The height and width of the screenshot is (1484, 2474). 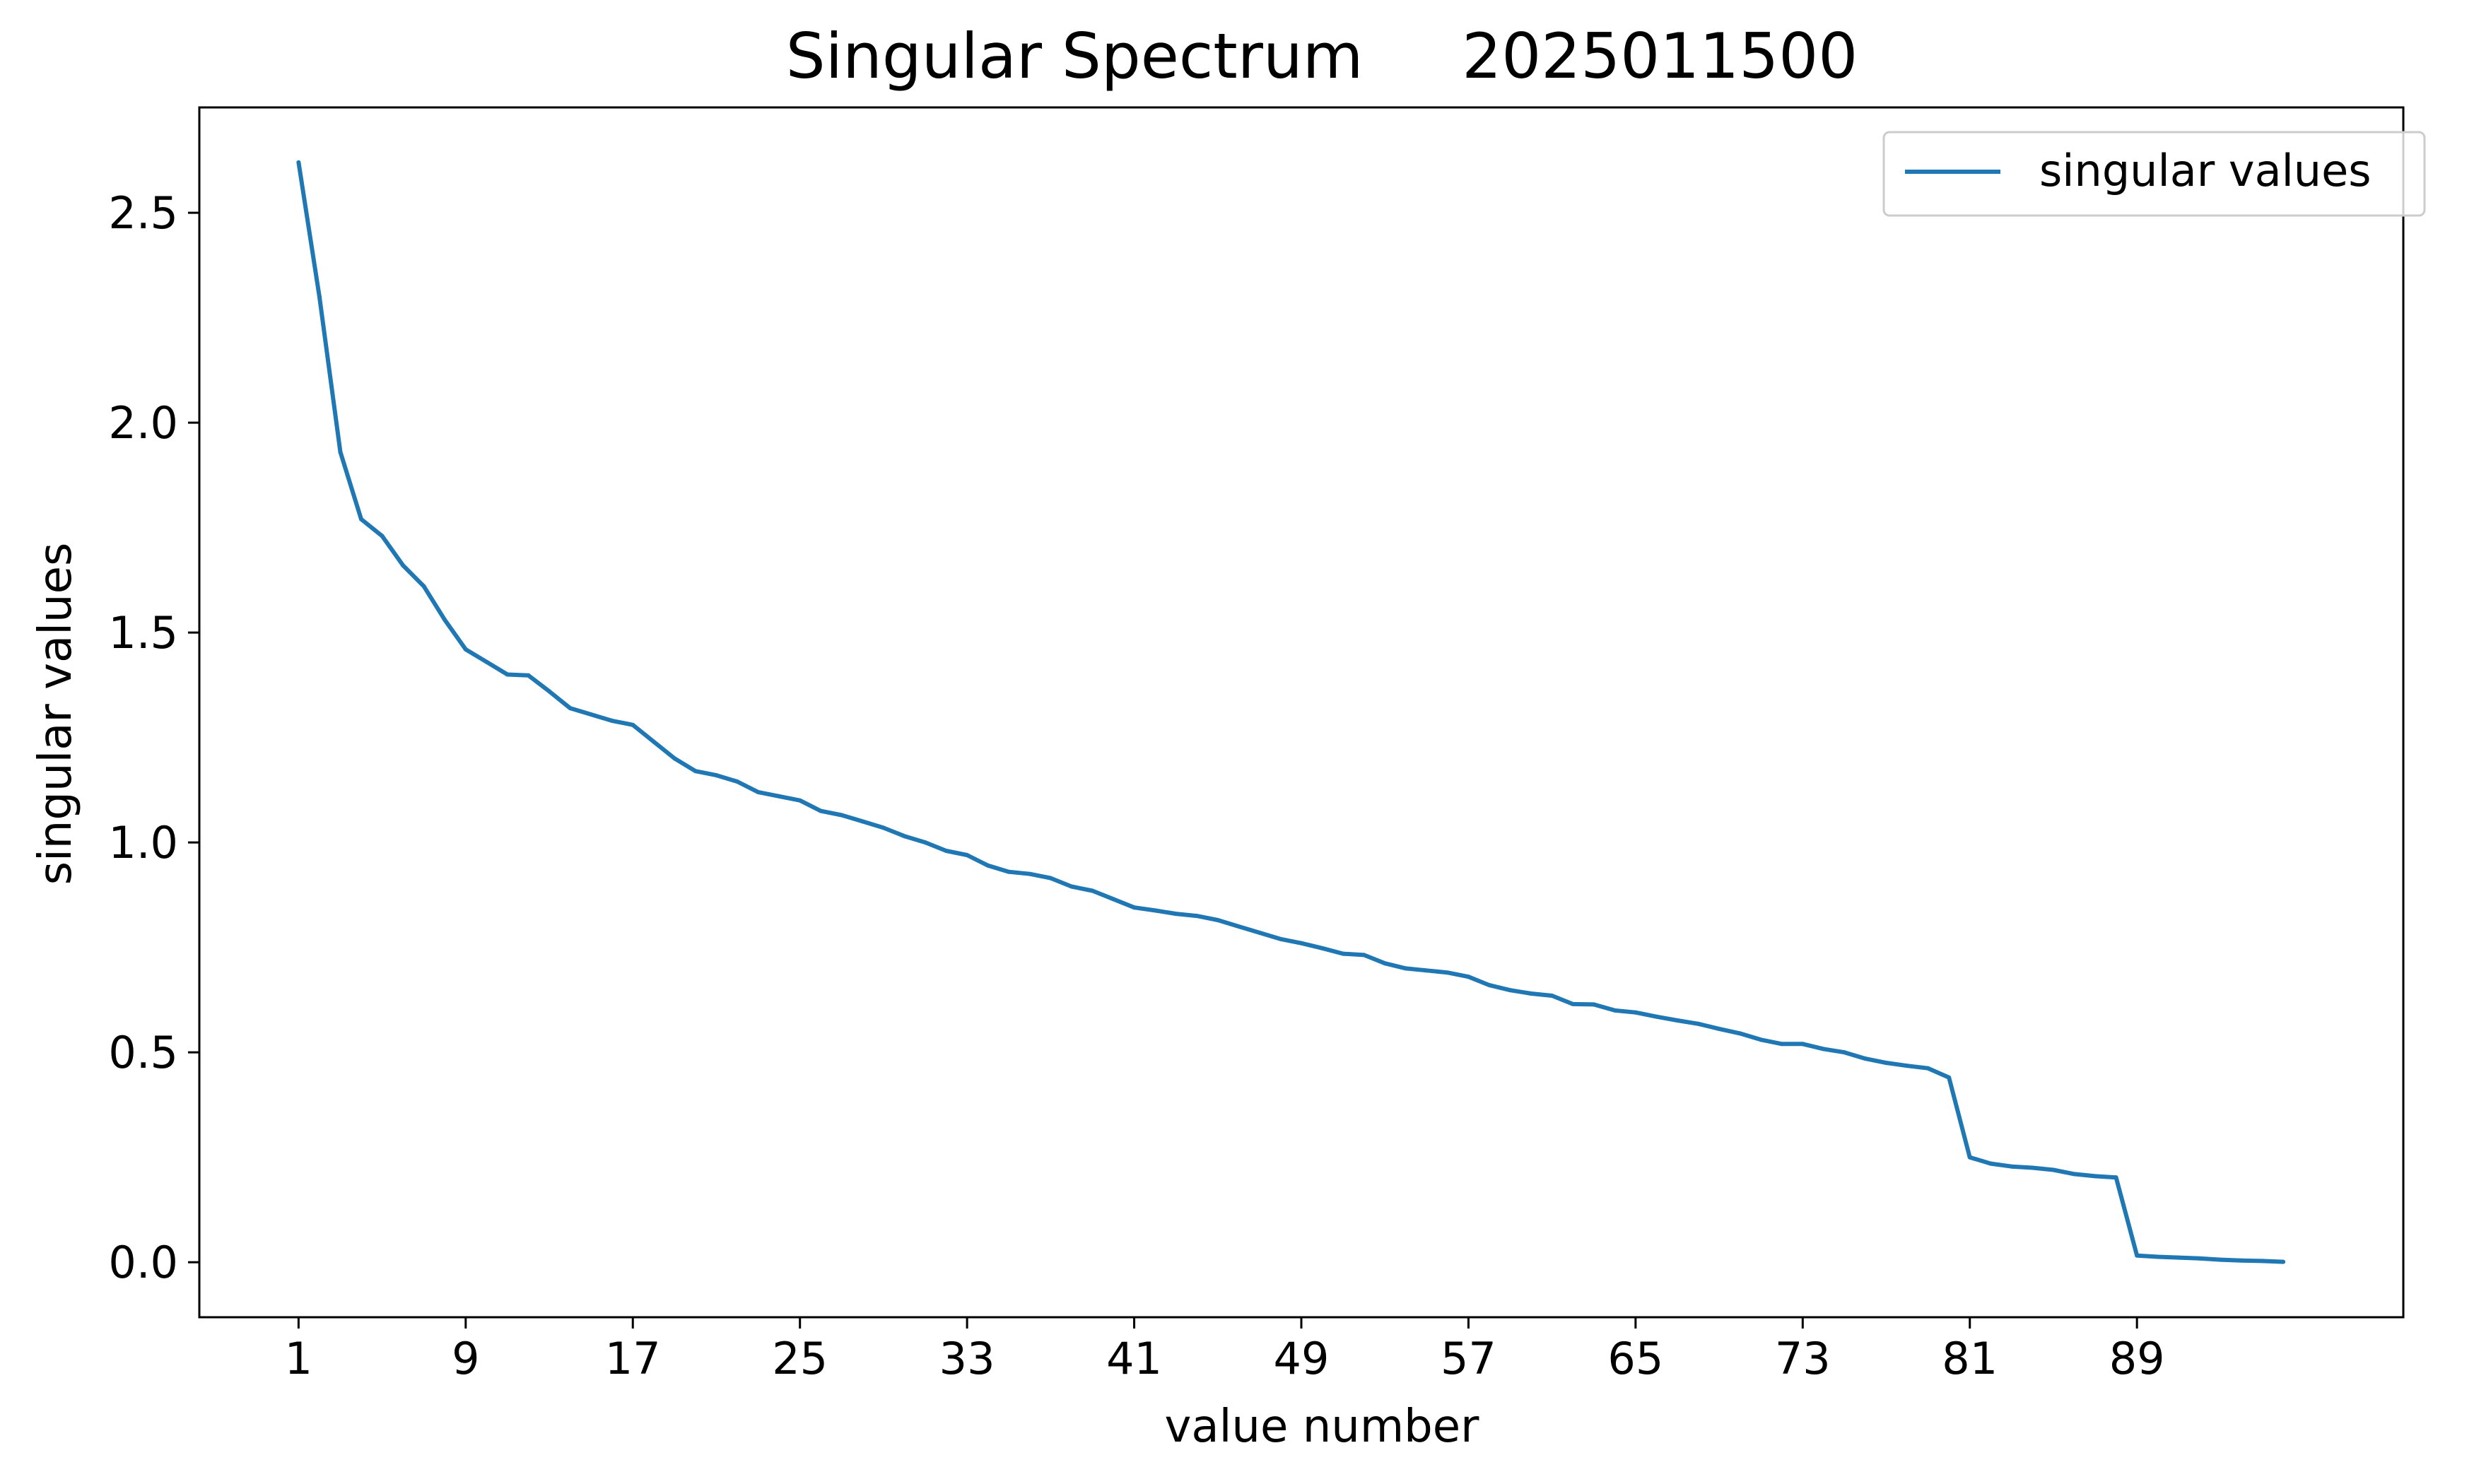 What do you see at coordinates (143, 1052) in the screenshot?
I see `y-tick-label: 0.5` at bounding box center [143, 1052].